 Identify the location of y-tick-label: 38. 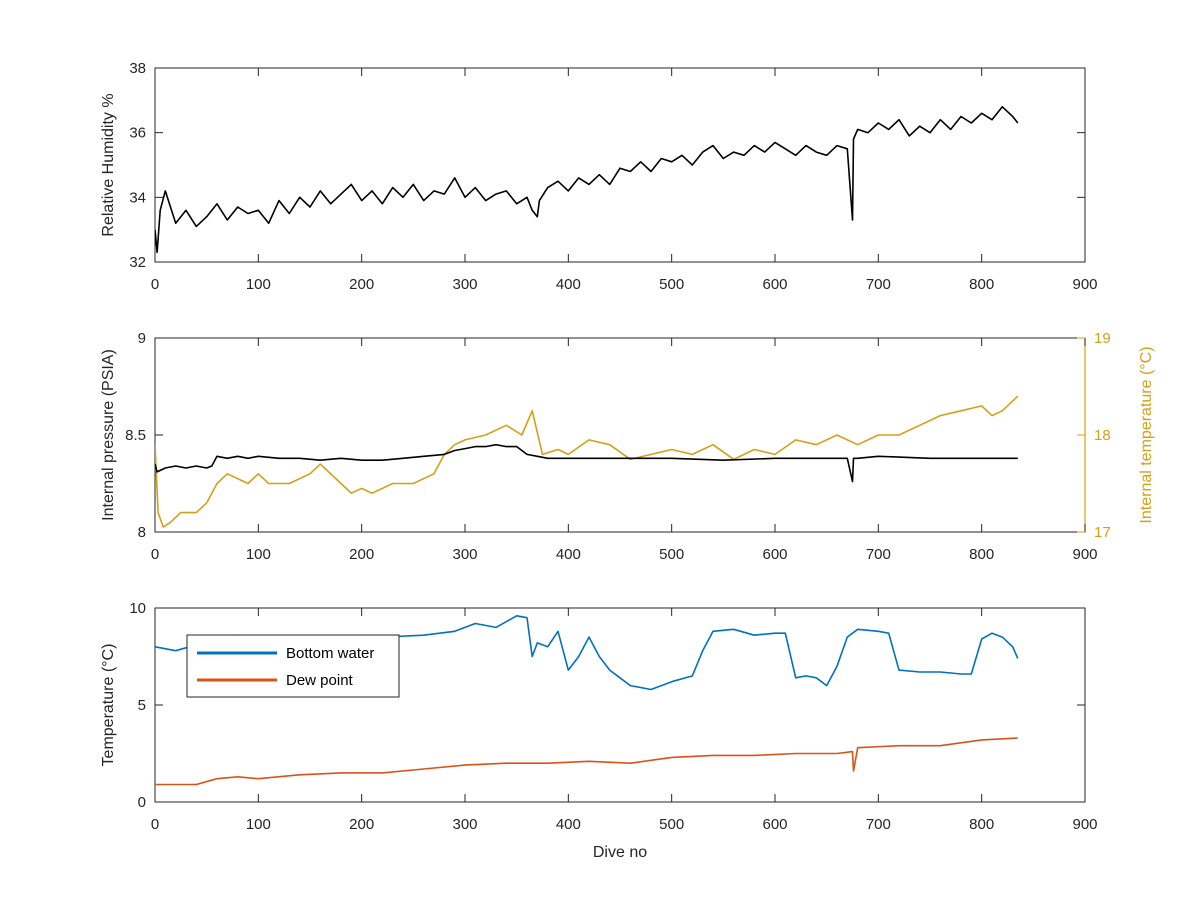
(137, 68).